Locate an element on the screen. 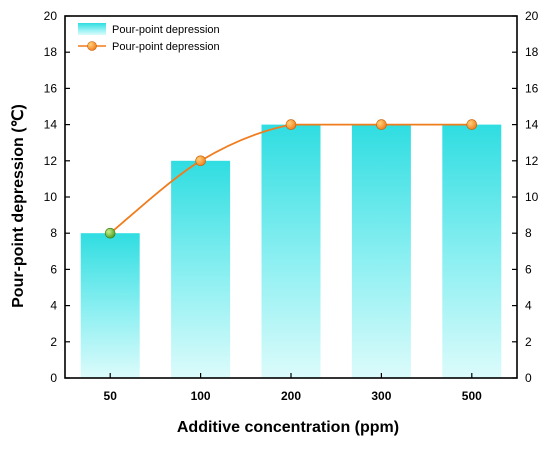 This screenshot has width=550, height=450. y-tick-label-left-4: 4 is located at coordinates (53, 306).